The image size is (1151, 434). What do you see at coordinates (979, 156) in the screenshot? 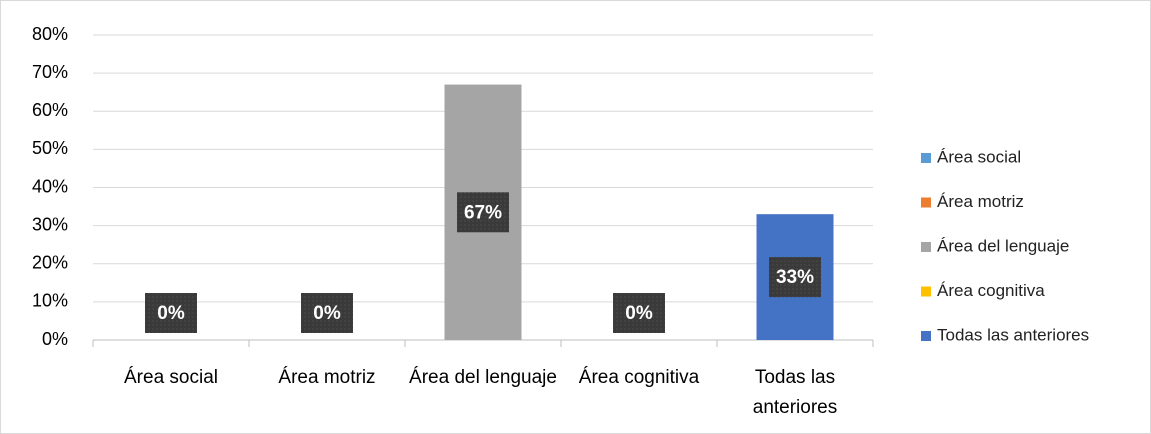
I see `legend-label: Área social` at bounding box center [979, 156].